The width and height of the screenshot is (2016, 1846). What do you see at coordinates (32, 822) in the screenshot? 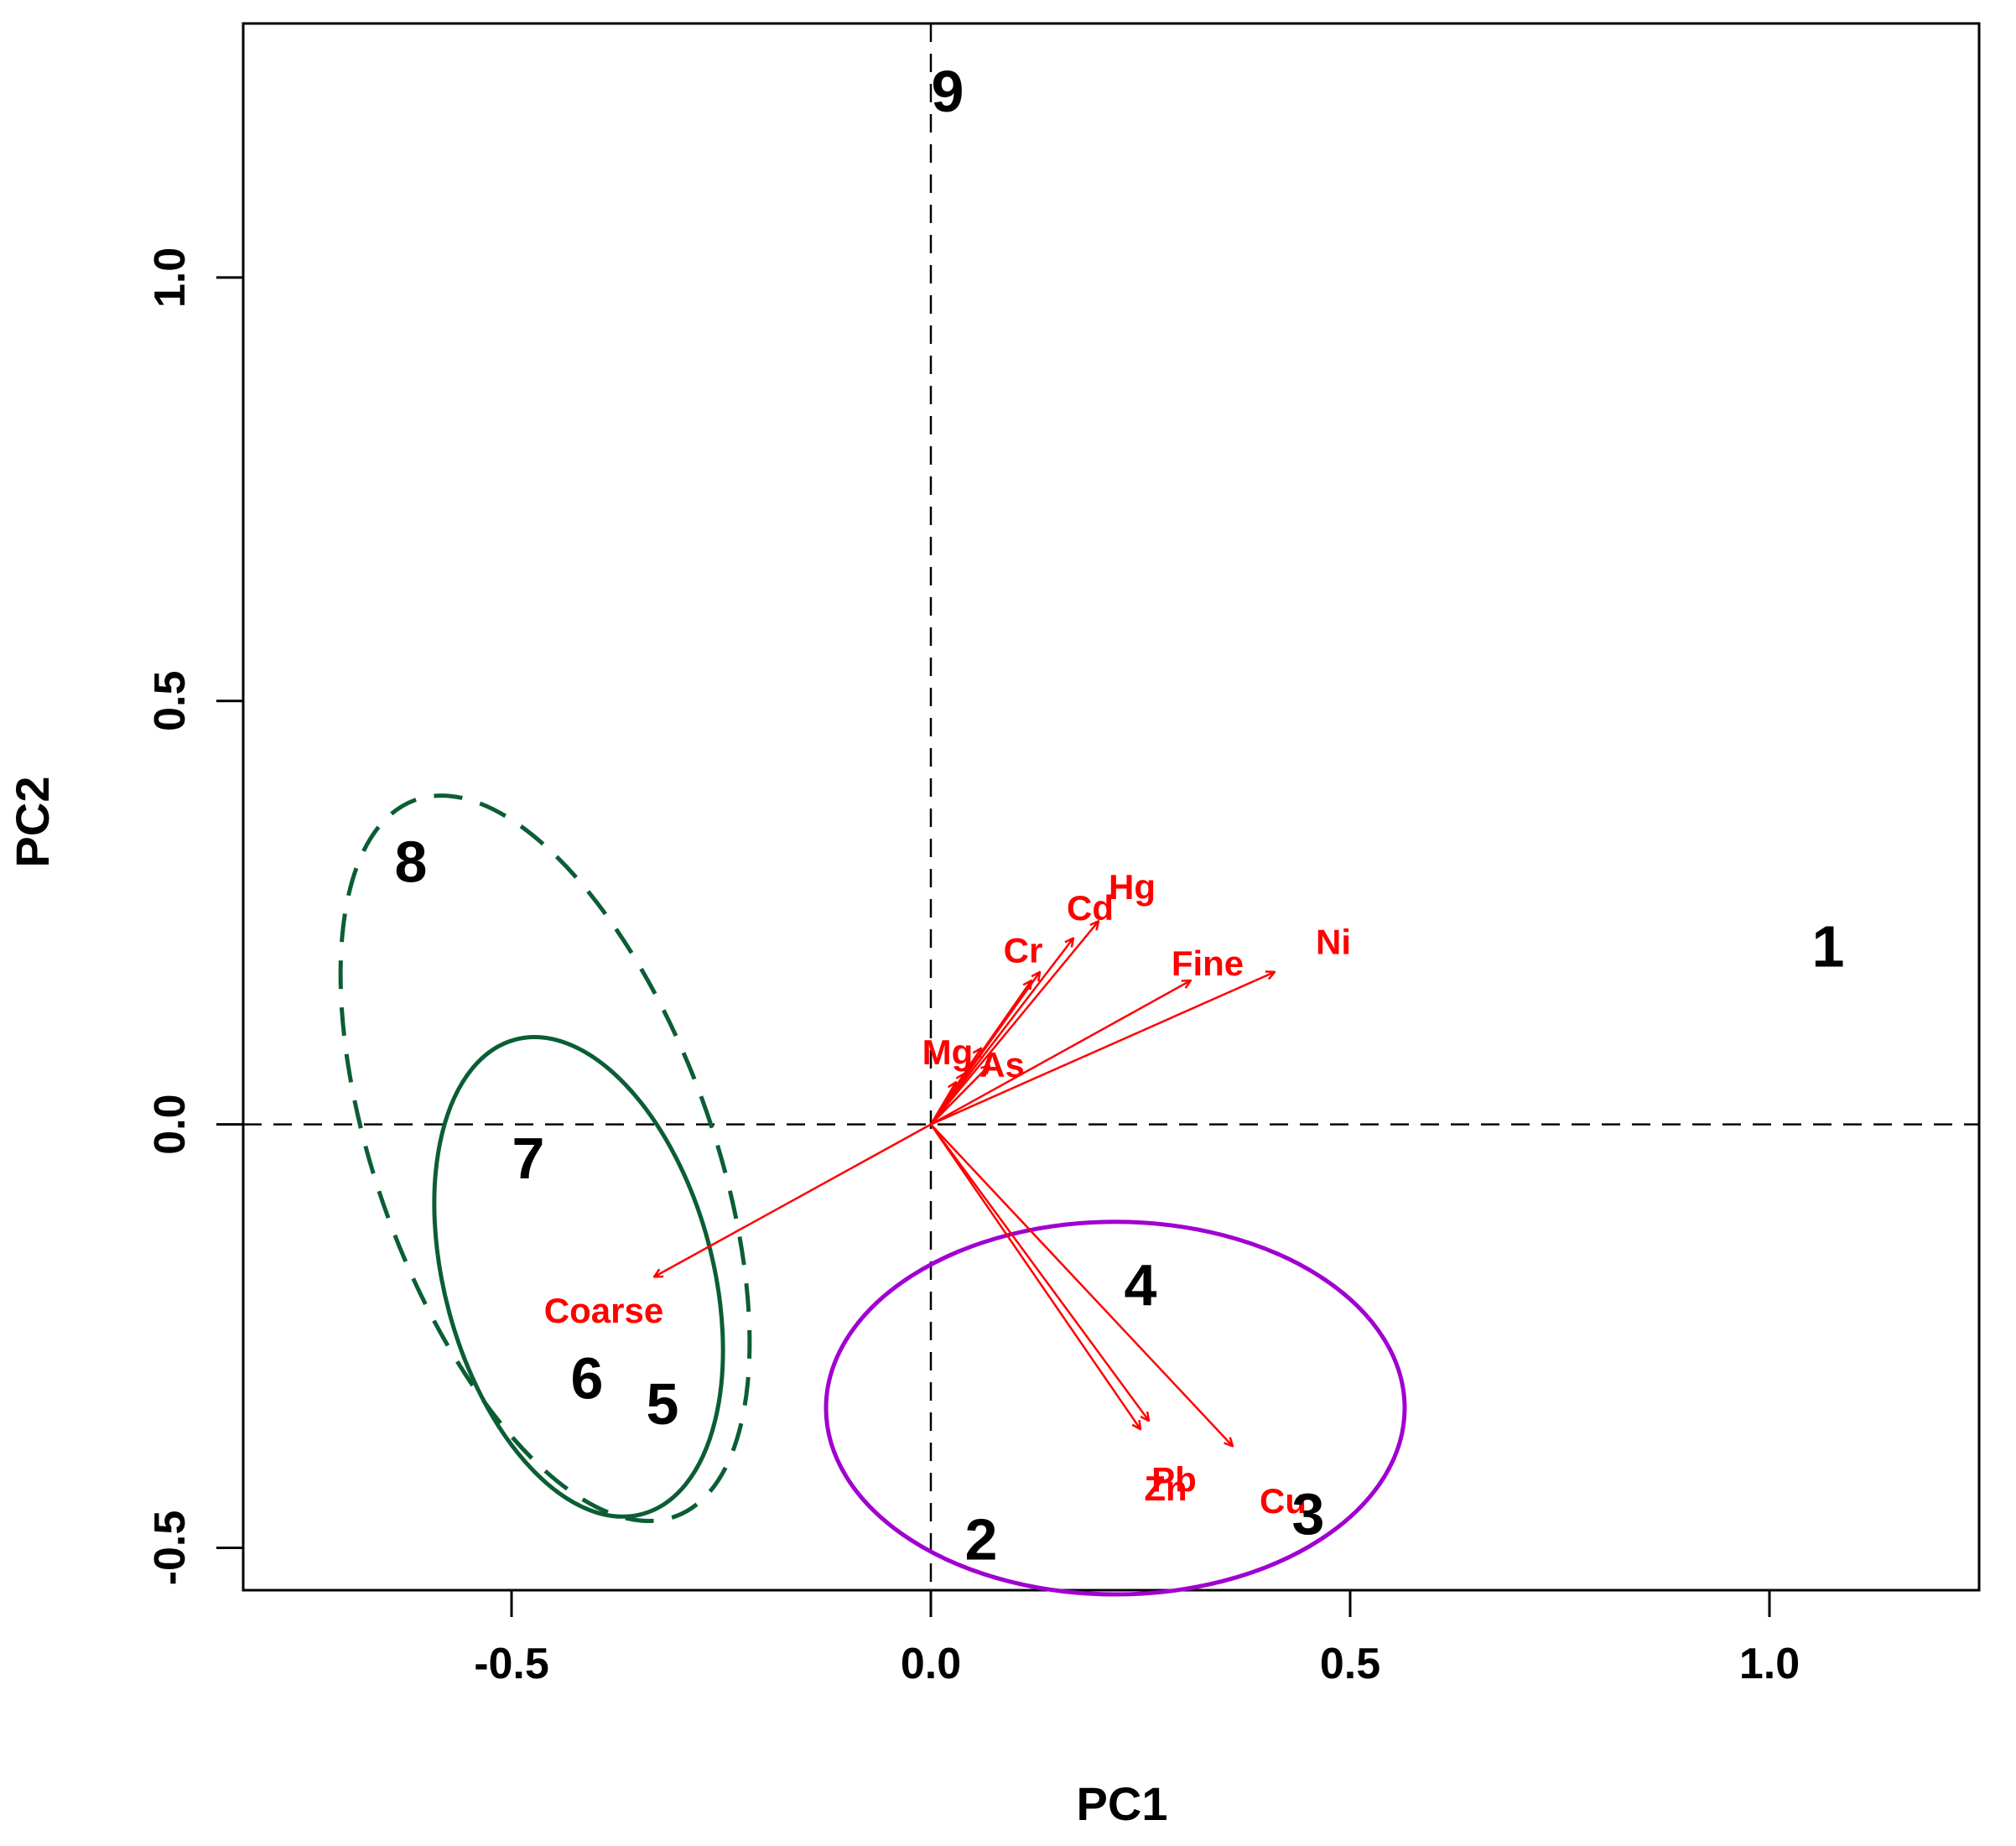
I see `y-axis-title: PC2` at bounding box center [32, 822].